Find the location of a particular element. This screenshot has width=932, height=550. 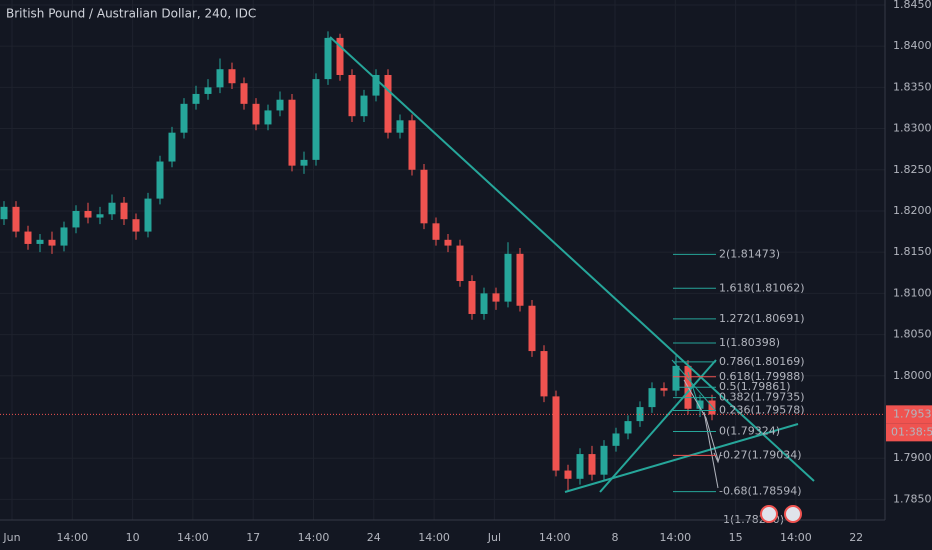

fib-label: 0.382(1.79735) is located at coordinates (762, 397).